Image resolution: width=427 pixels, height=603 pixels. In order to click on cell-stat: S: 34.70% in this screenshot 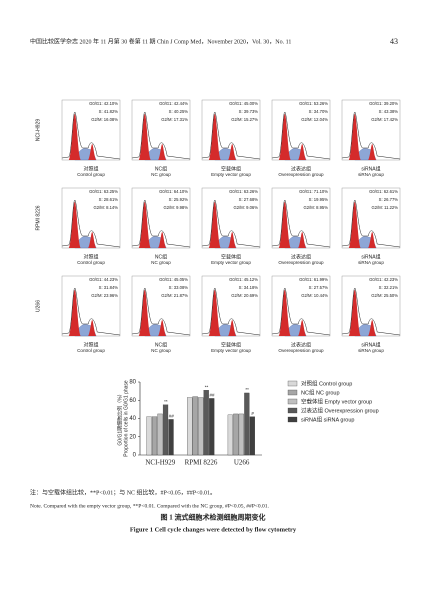, I will do `click(319, 111)`.